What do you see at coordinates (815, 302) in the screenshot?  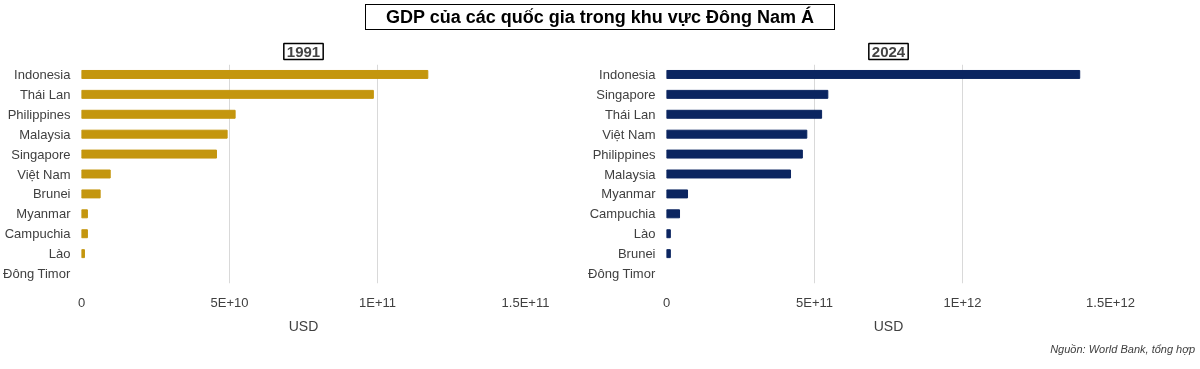 I see `x-tick-label: 5E+11` at bounding box center [815, 302].